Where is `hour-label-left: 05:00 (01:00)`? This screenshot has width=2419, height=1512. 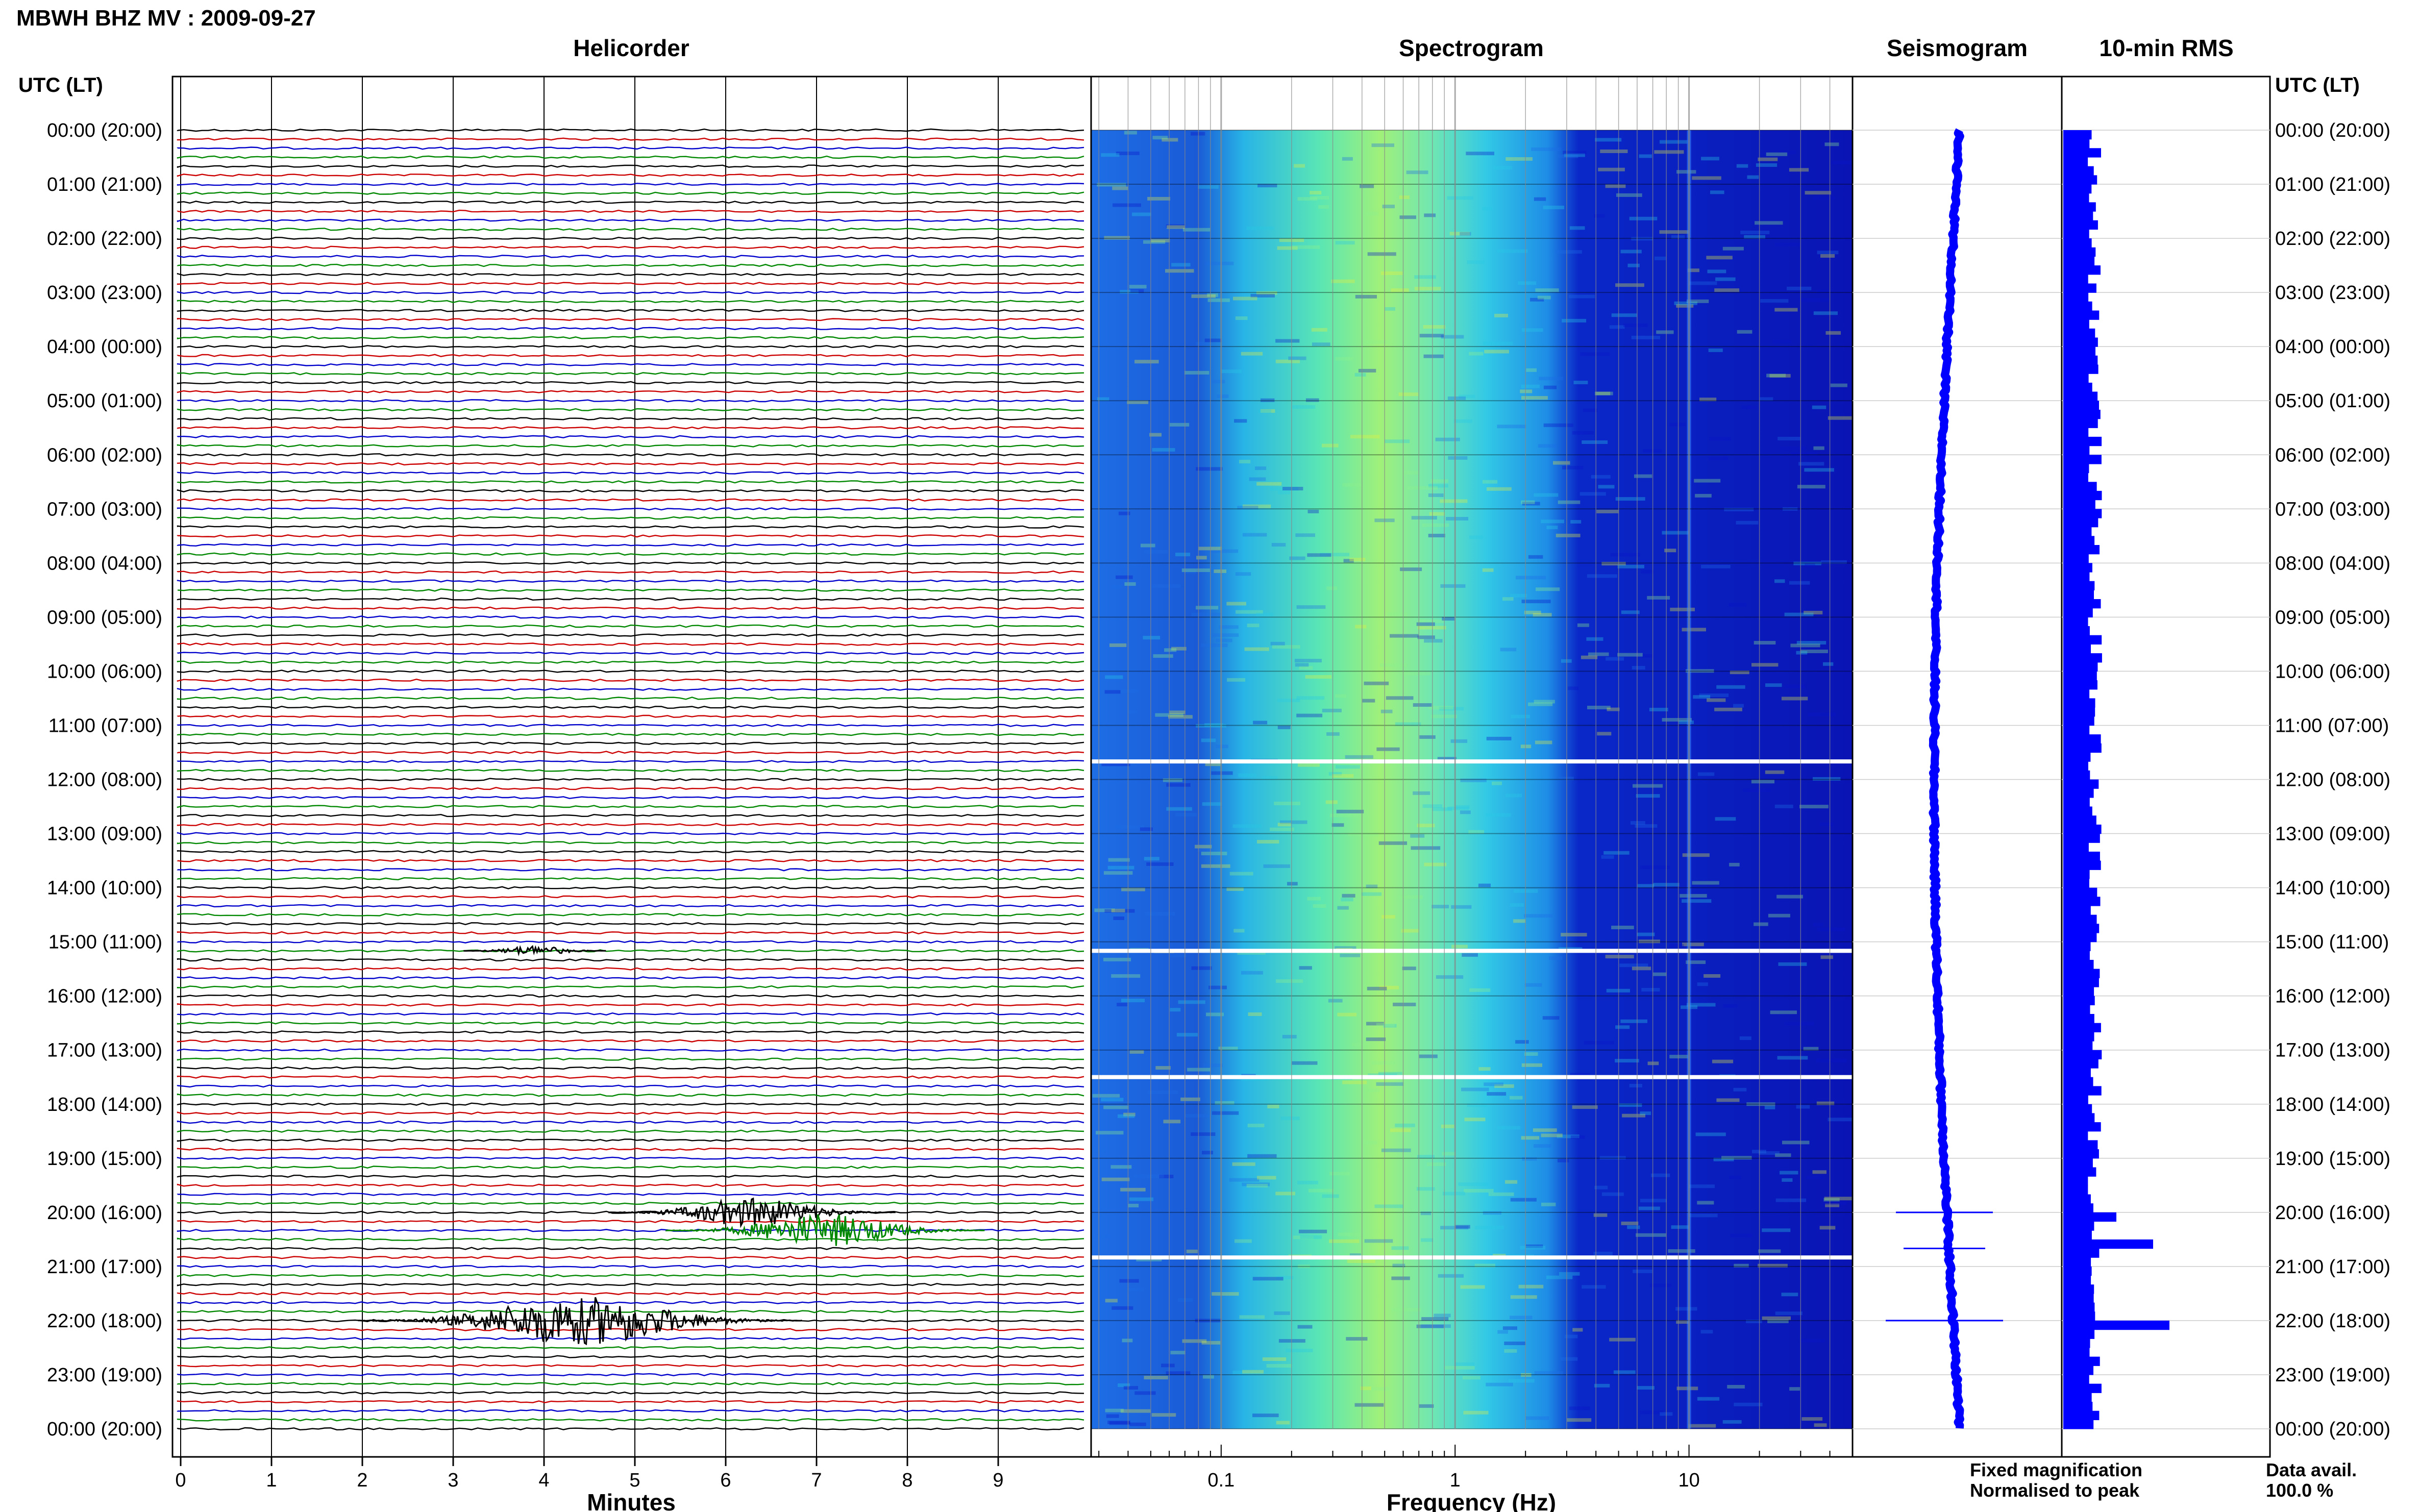
hour-label-left: 05:00 (01:00) is located at coordinates (104, 401).